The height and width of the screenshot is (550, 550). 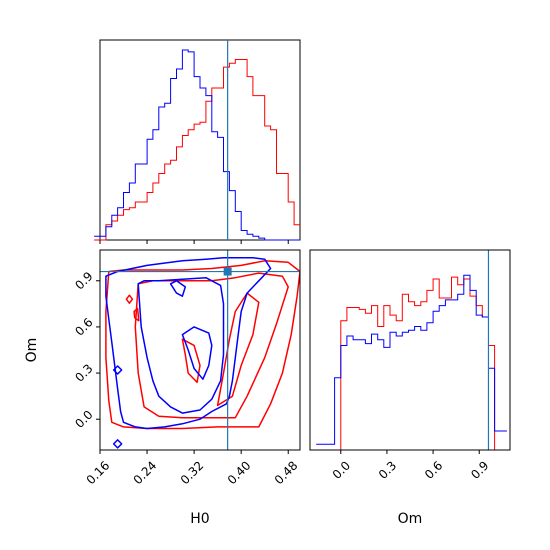 What do you see at coordinates (145, 472) in the screenshot?
I see `h0-tick-label-1: 0.24` at bounding box center [145, 472].